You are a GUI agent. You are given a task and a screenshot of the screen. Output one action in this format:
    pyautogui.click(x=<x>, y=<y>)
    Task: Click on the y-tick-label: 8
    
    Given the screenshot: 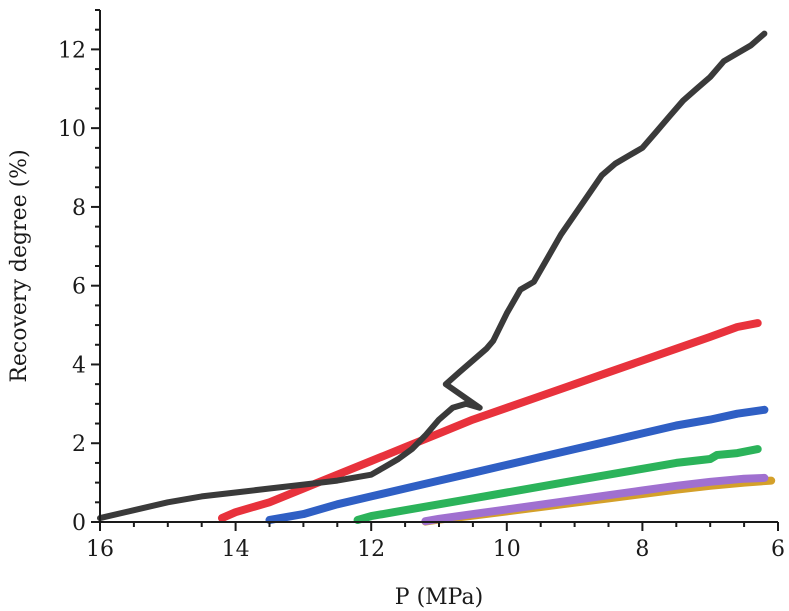 What is the action you would take?
    pyautogui.click(x=79, y=208)
    